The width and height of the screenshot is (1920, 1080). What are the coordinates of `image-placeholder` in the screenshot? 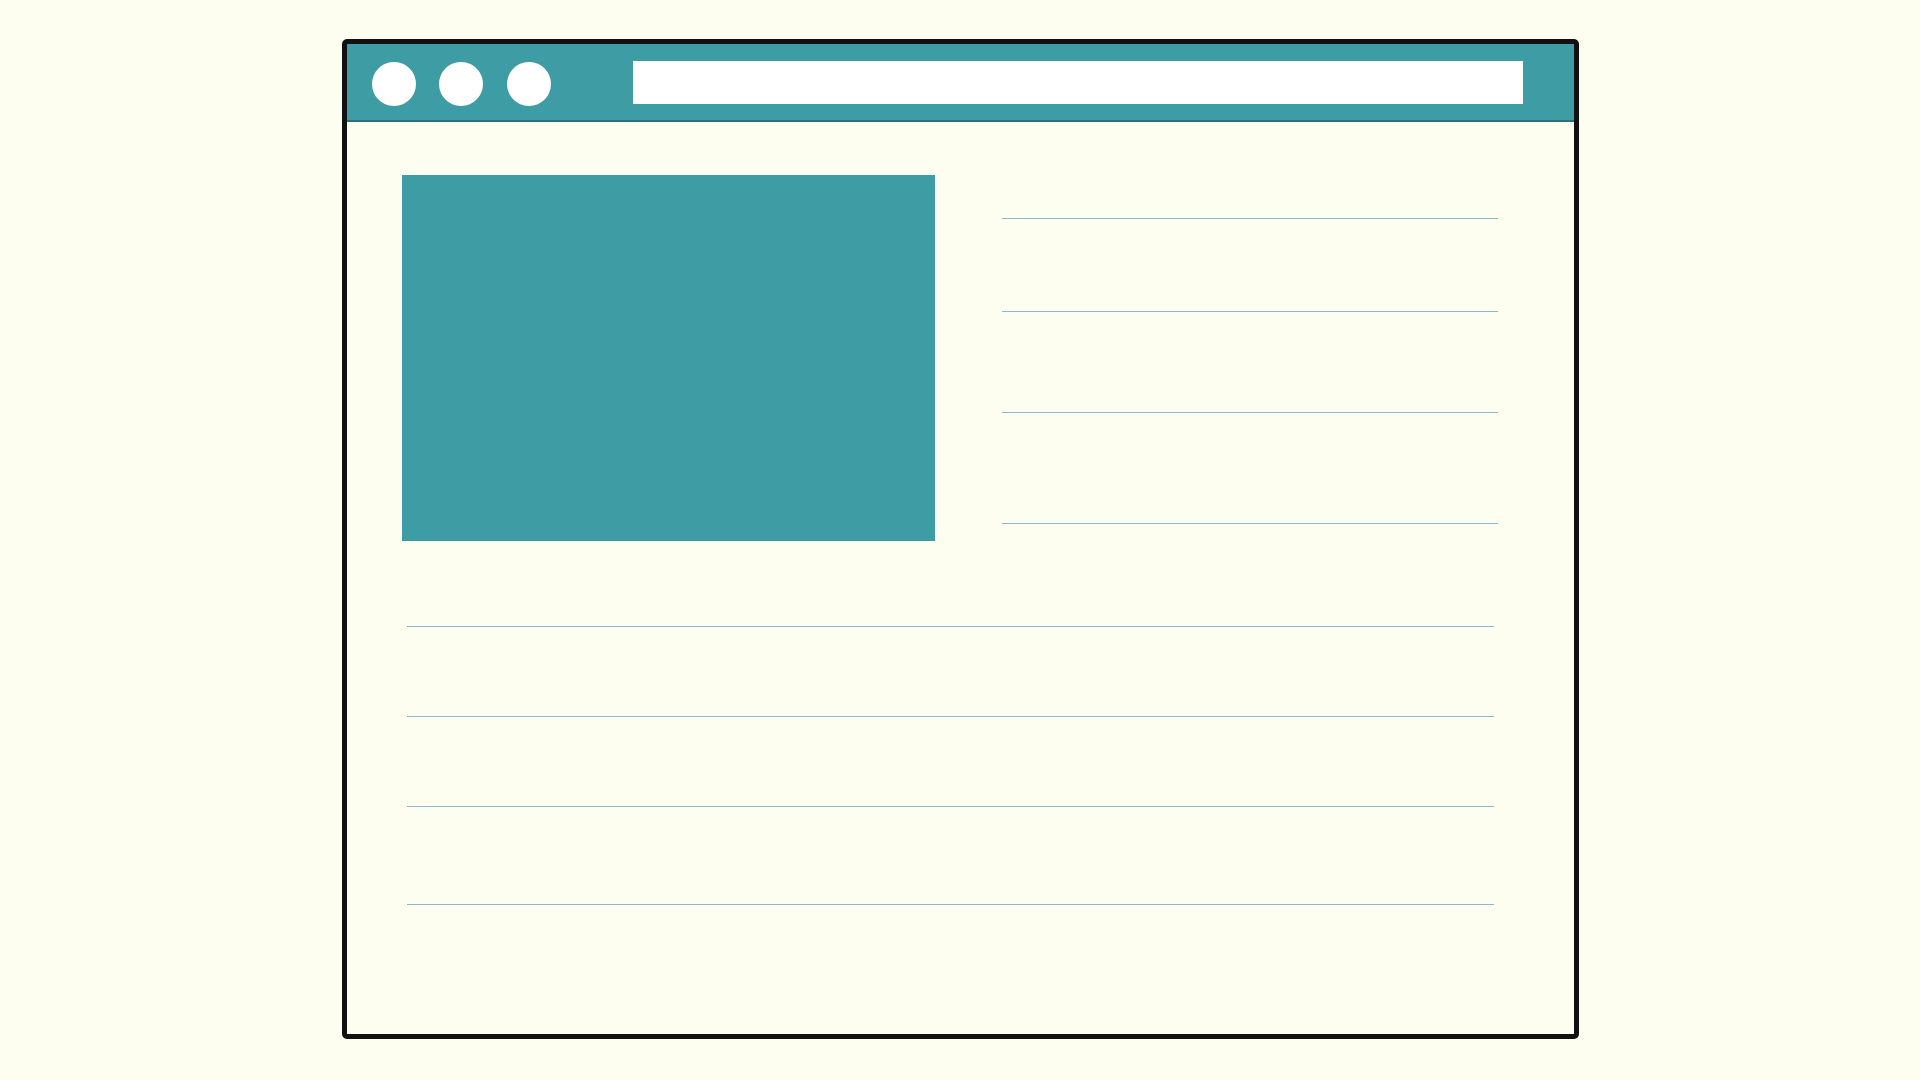 It's located at (668, 358).